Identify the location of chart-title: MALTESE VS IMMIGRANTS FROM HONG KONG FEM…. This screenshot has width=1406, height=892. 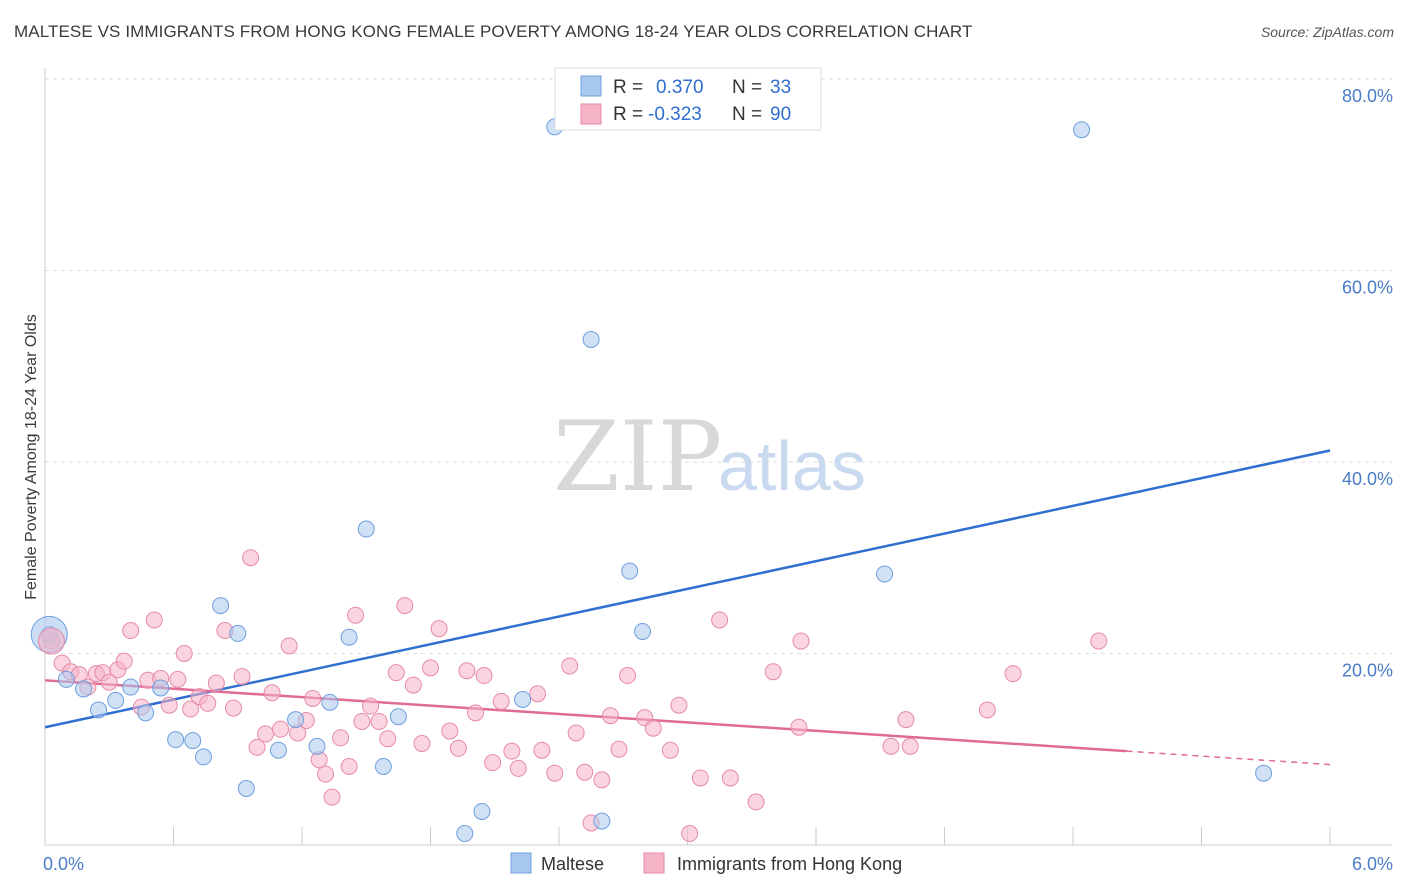
(493, 31).